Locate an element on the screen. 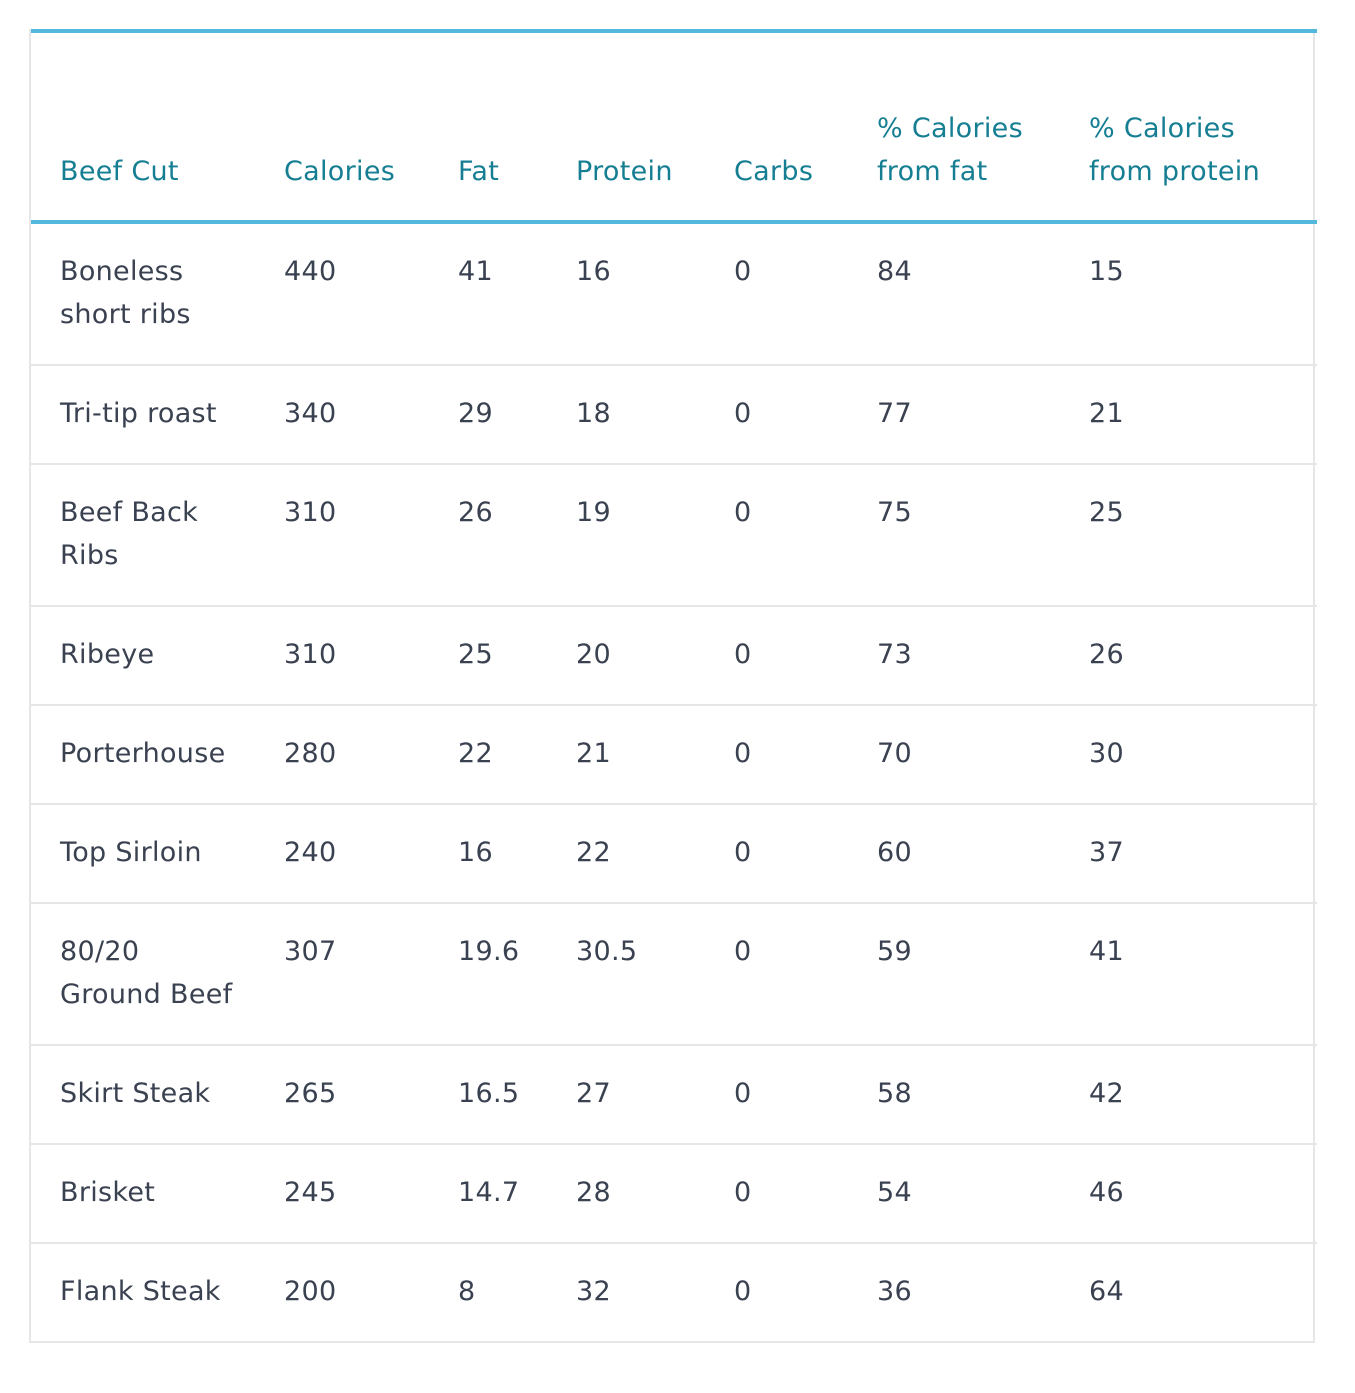 This screenshot has height=1393, width=1355. table-row: Porterhouse 280 22 21 0 70 30 is located at coordinates (674, 754).